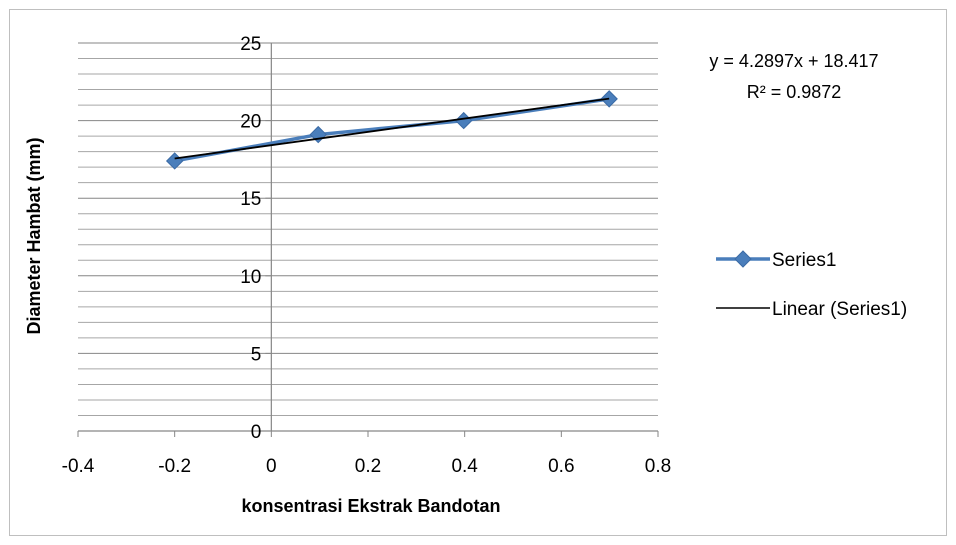  I want to click on x-axis-title: konsentrasi Ekstrak Bandotan, so click(370, 506).